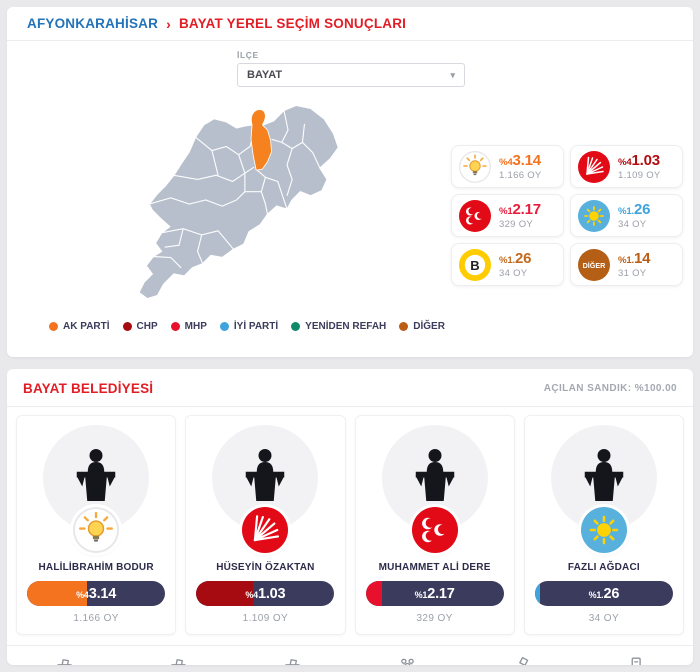  Describe the element at coordinates (632, 273) in the screenshot. I see `party-votes: 31 OY` at that location.